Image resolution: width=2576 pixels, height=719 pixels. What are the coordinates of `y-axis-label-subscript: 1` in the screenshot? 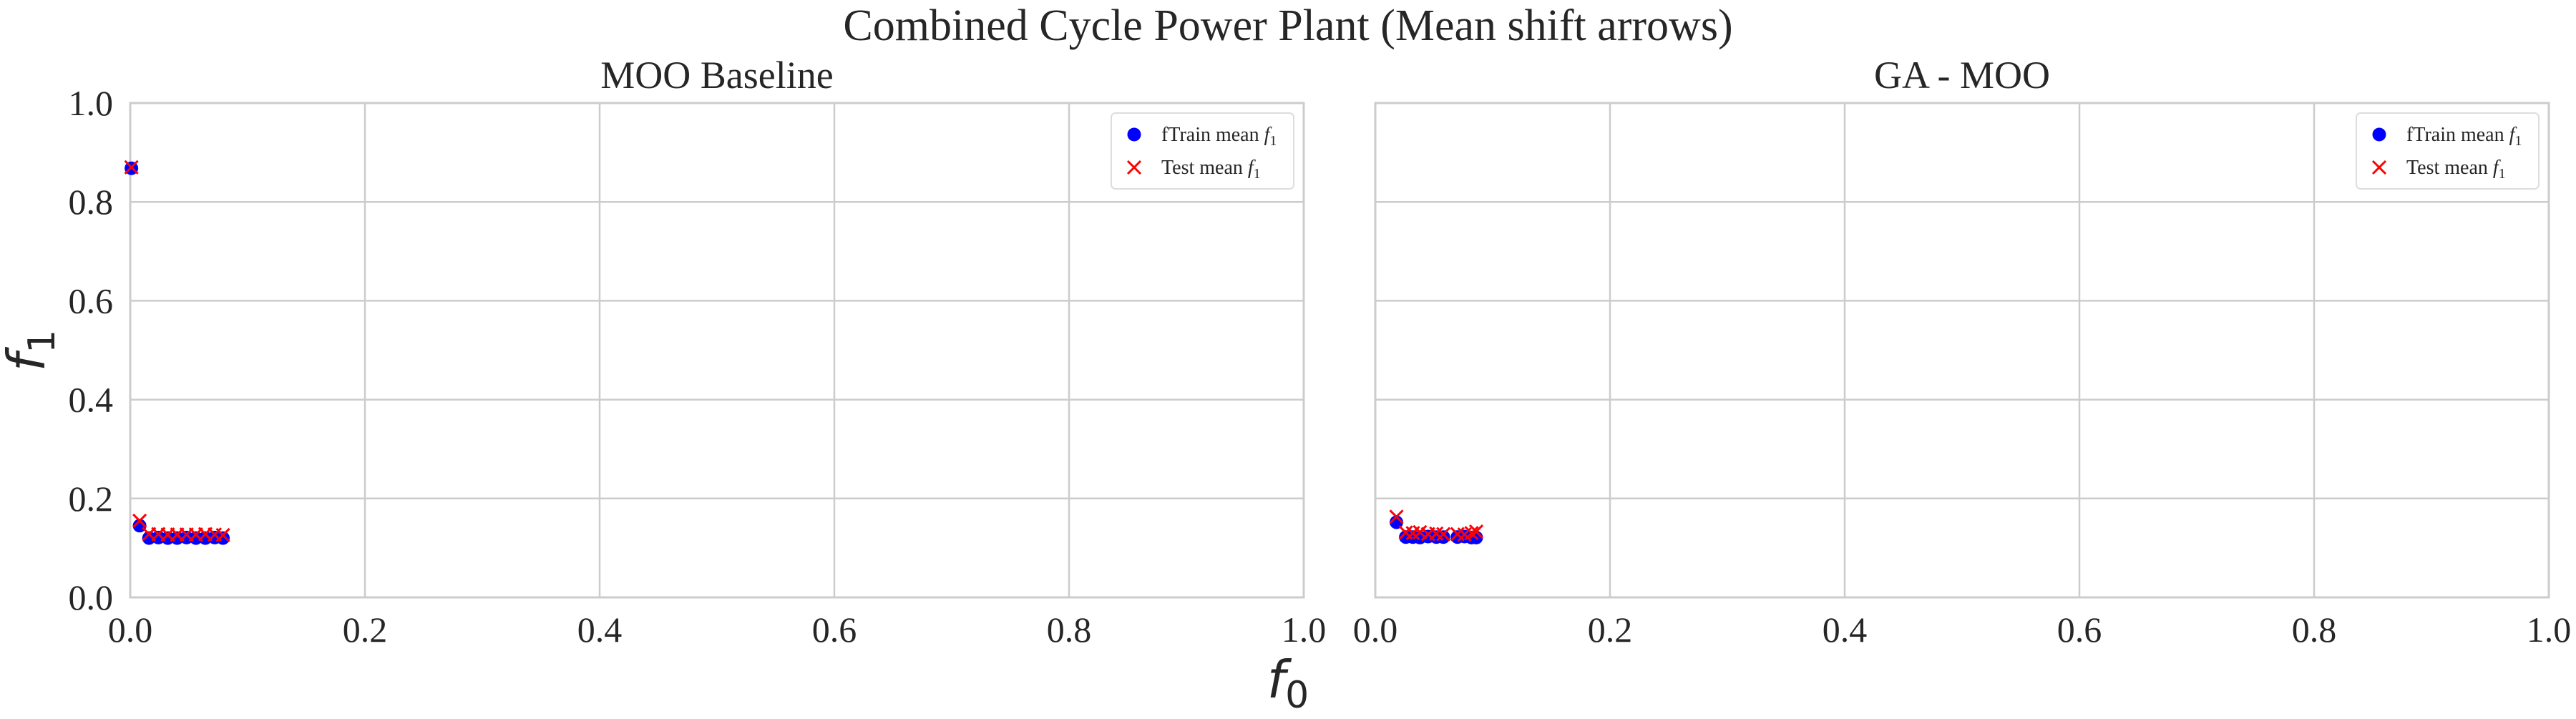 It's located at (42, 341).